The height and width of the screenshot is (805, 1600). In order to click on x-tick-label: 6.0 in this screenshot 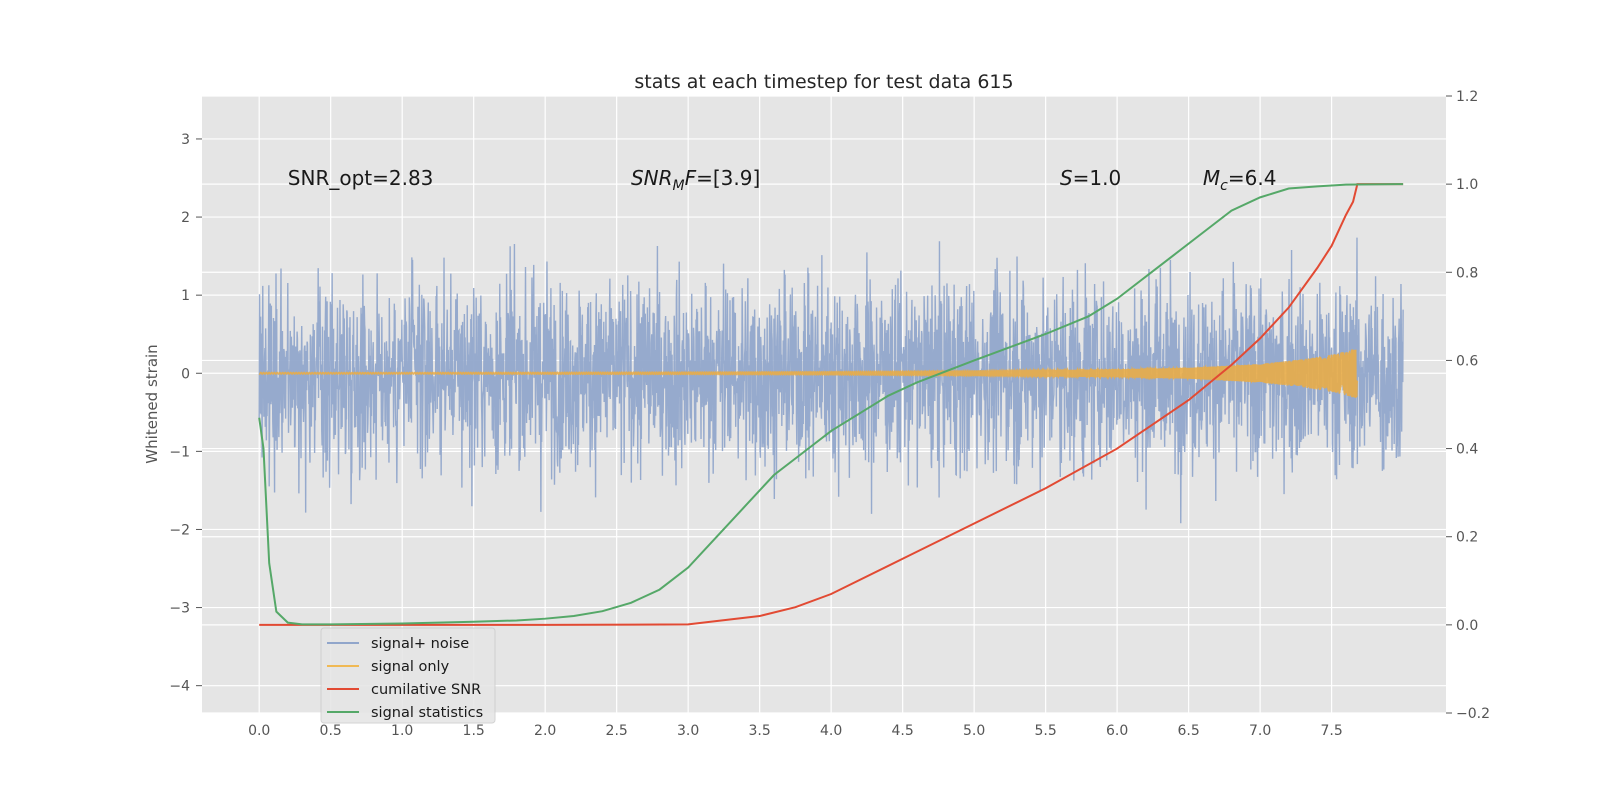, I will do `click(1117, 731)`.